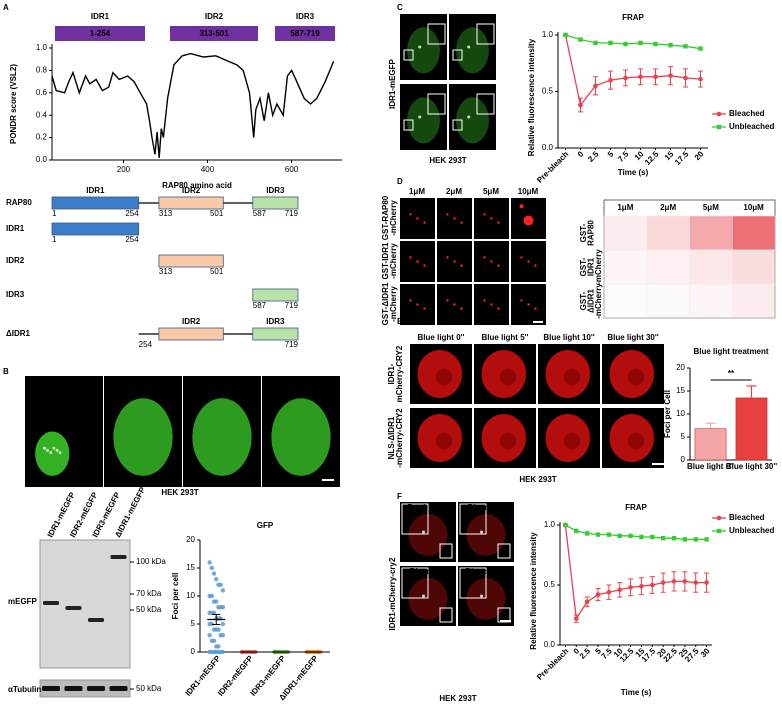 The width and height of the screenshot is (782, 706). What do you see at coordinates (95, 190) in the screenshot?
I see `domain-name: IDR1` at bounding box center [95, 190].